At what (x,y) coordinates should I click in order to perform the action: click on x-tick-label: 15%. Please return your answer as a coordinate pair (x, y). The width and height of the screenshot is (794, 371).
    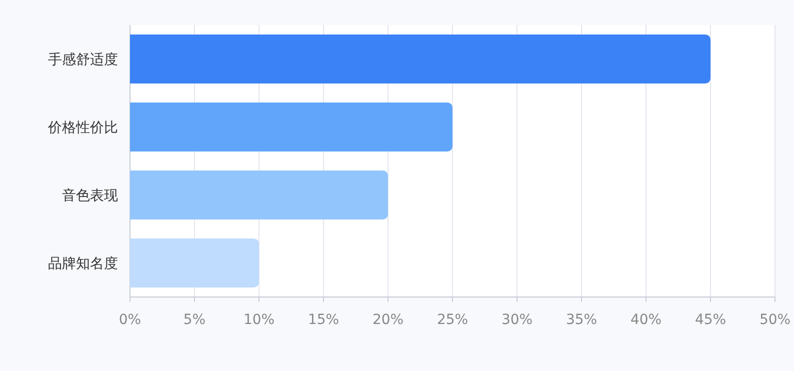
    Looking at the image, I should click on (324, 320).